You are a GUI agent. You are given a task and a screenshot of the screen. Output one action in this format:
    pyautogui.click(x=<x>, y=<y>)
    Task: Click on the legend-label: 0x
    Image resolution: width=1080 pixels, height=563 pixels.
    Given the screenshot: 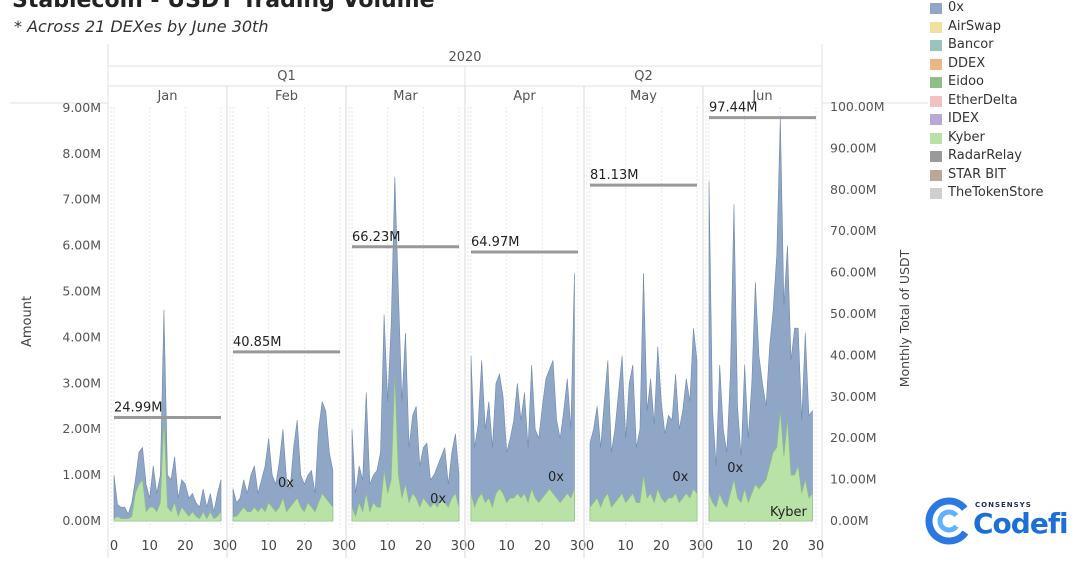 What is the action you would take?
    pyautogui.click(x=956, y=7)
    